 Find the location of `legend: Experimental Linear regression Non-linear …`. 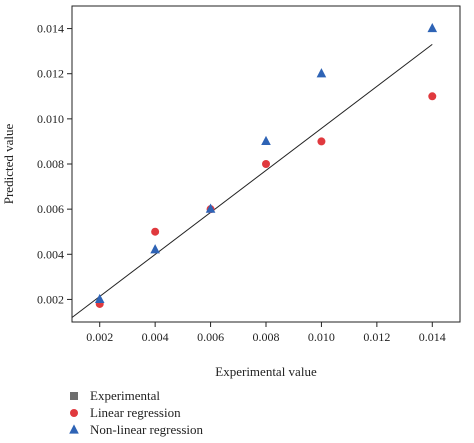

legend: Experimental Linear regression Non-linear … is located at coordinates (136, 412).